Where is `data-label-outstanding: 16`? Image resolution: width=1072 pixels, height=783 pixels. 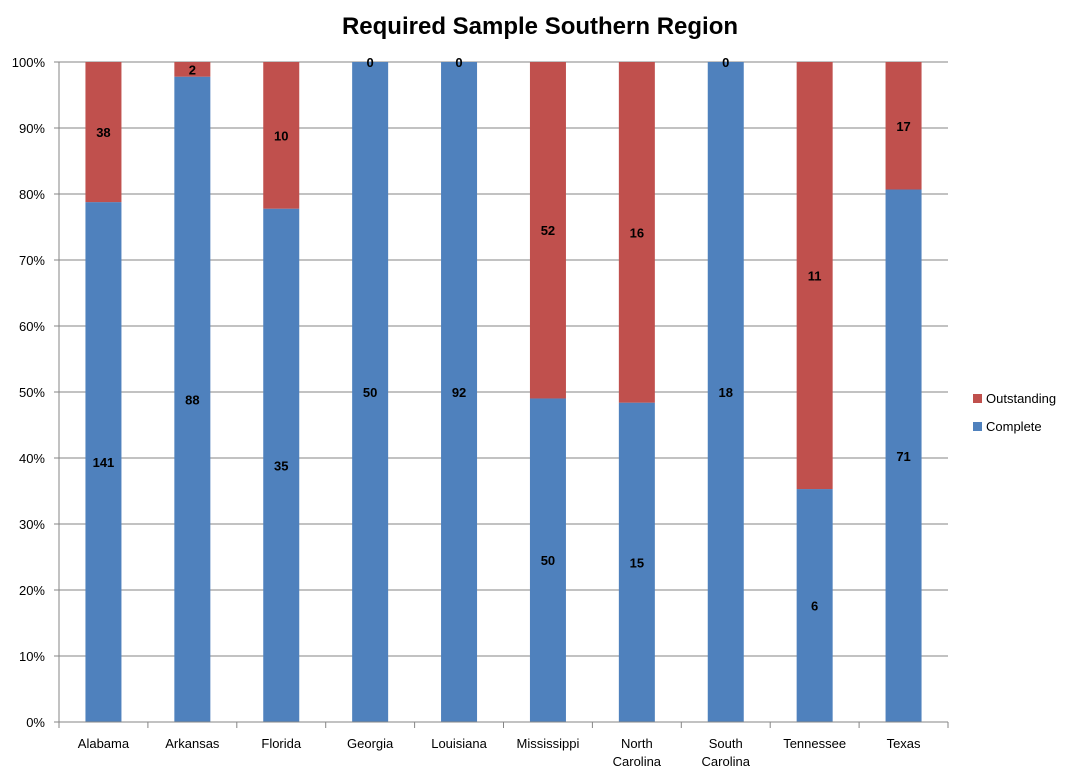 data-label-outstanding: 16 is located at coordinates (637, 232).